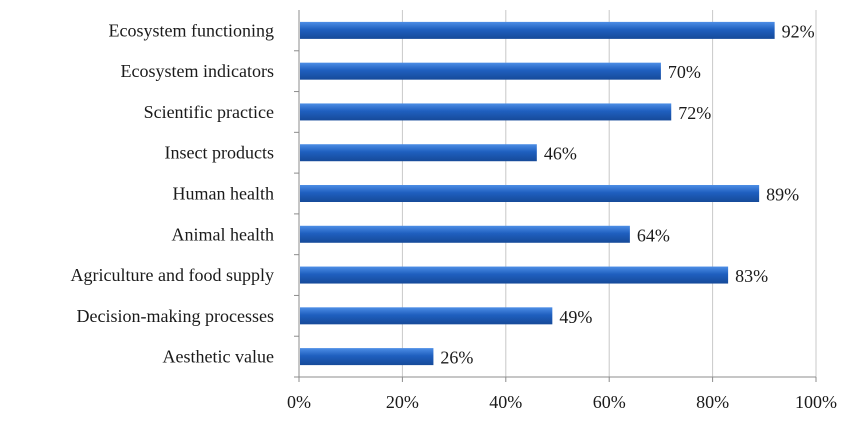  What do you see at coordinates (299, 402) in the screenshot?
I see `x-tick-label: 0%` at bounding box center [299, 402].